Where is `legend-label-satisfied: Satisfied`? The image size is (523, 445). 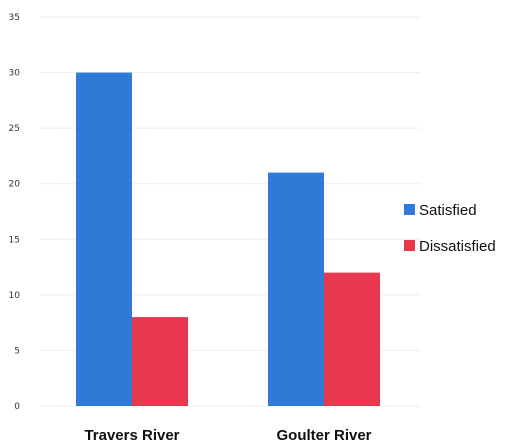
legend-label-satisfied: Satisfied is located at coordinates (448, 210).